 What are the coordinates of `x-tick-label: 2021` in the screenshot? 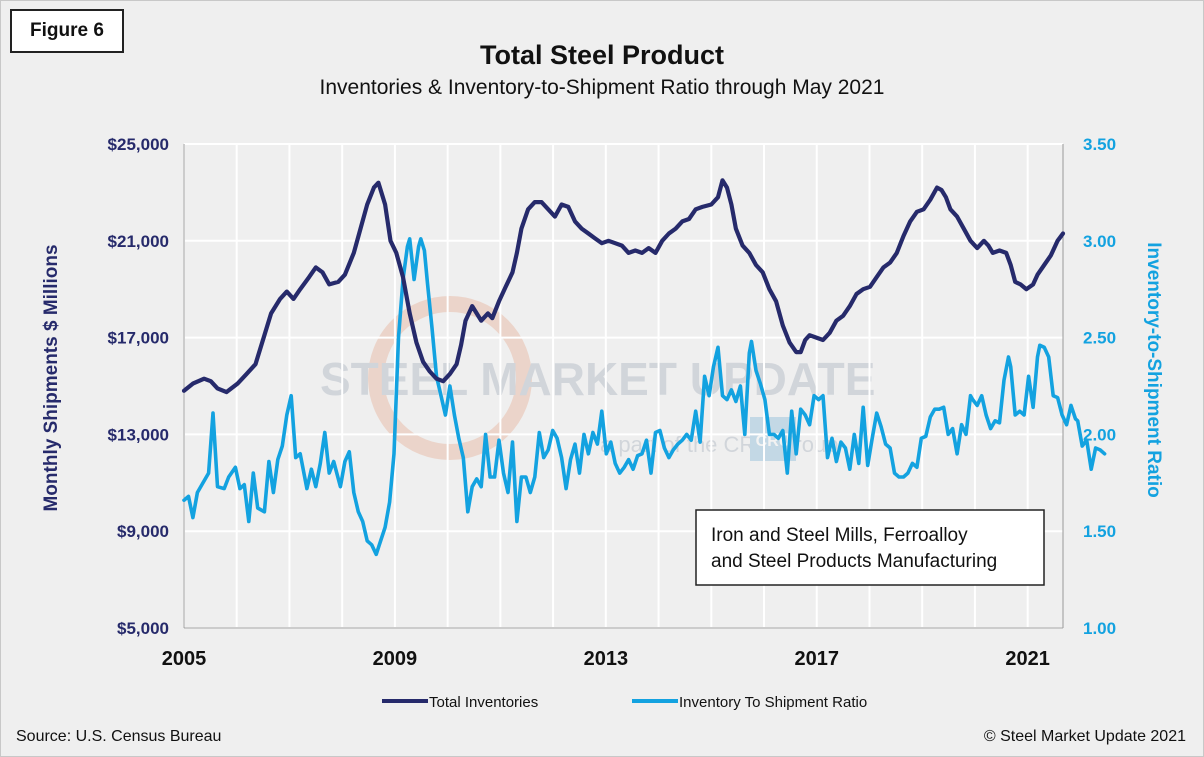 It's located at (1027, 659).